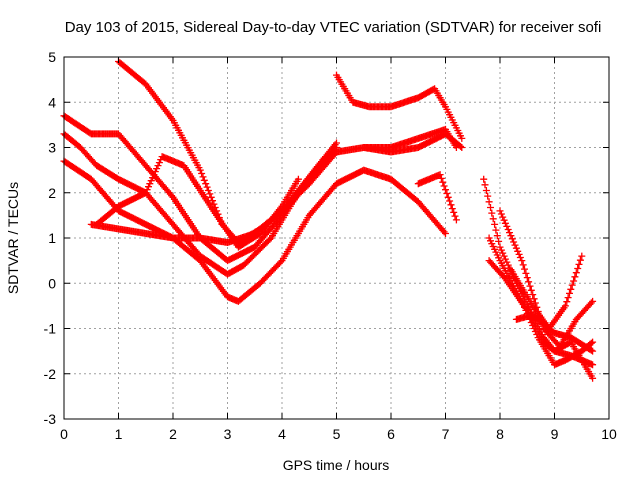  I want to click on x-tick-label: 2, so click(173, 434).